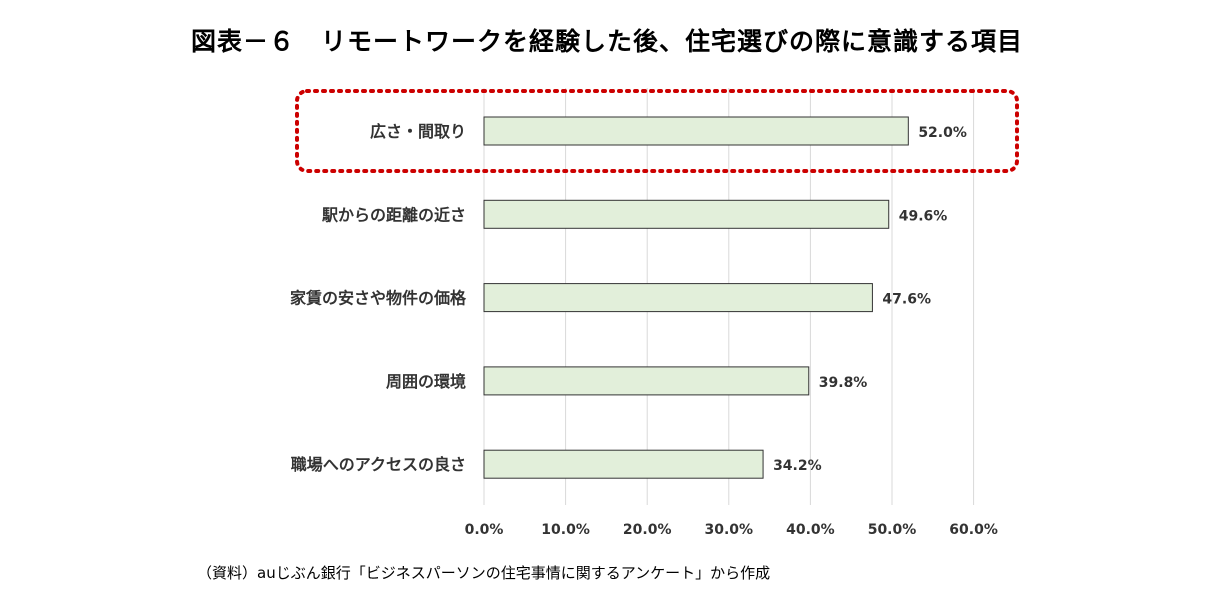 The height and width of the screenshot is (614, 1214). I want to click on x-tick-label: 0.0%, so click(484, 530).